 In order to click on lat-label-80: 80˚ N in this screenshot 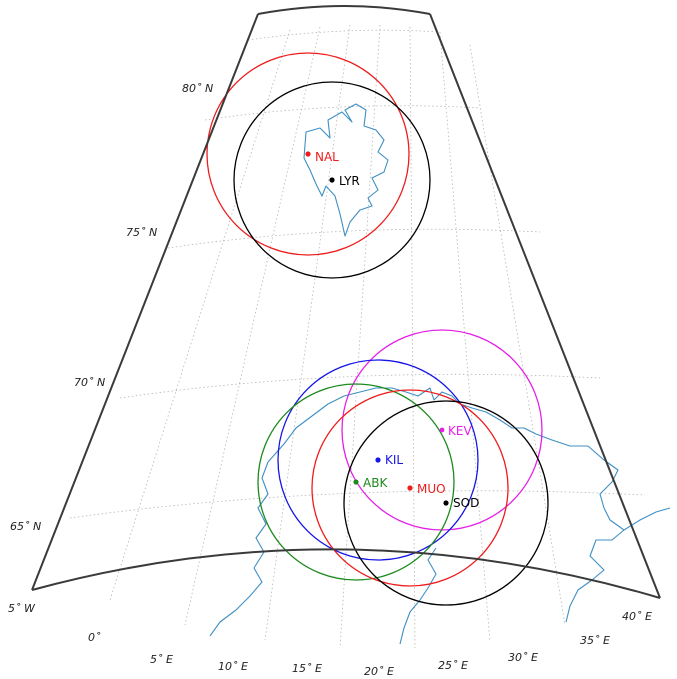, I will do `click(197, 88)`.